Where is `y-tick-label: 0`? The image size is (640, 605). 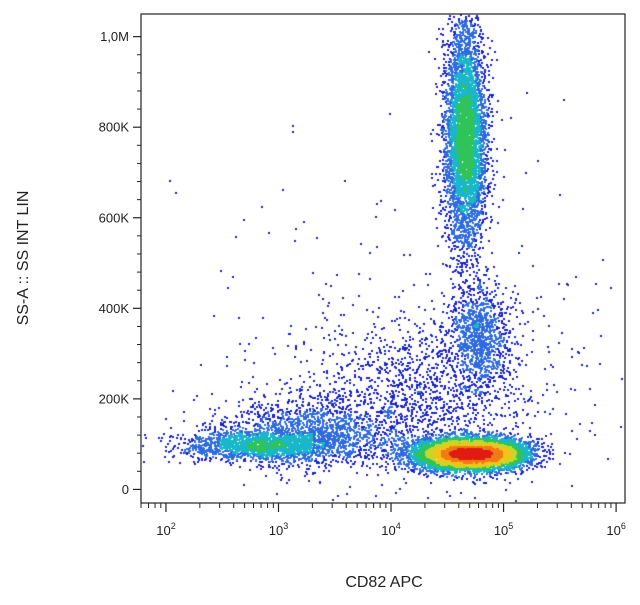 y-tick-label: 0 is located at coordinates (125, 489).